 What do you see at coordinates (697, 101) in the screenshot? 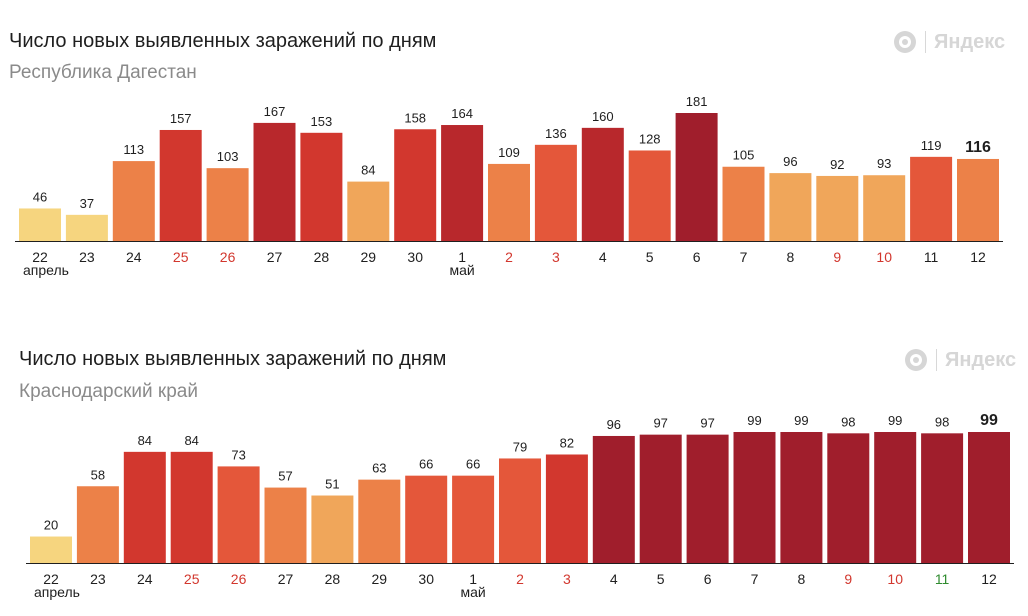
I see `bar-value-label: 181` at bounding box center [697, 101].